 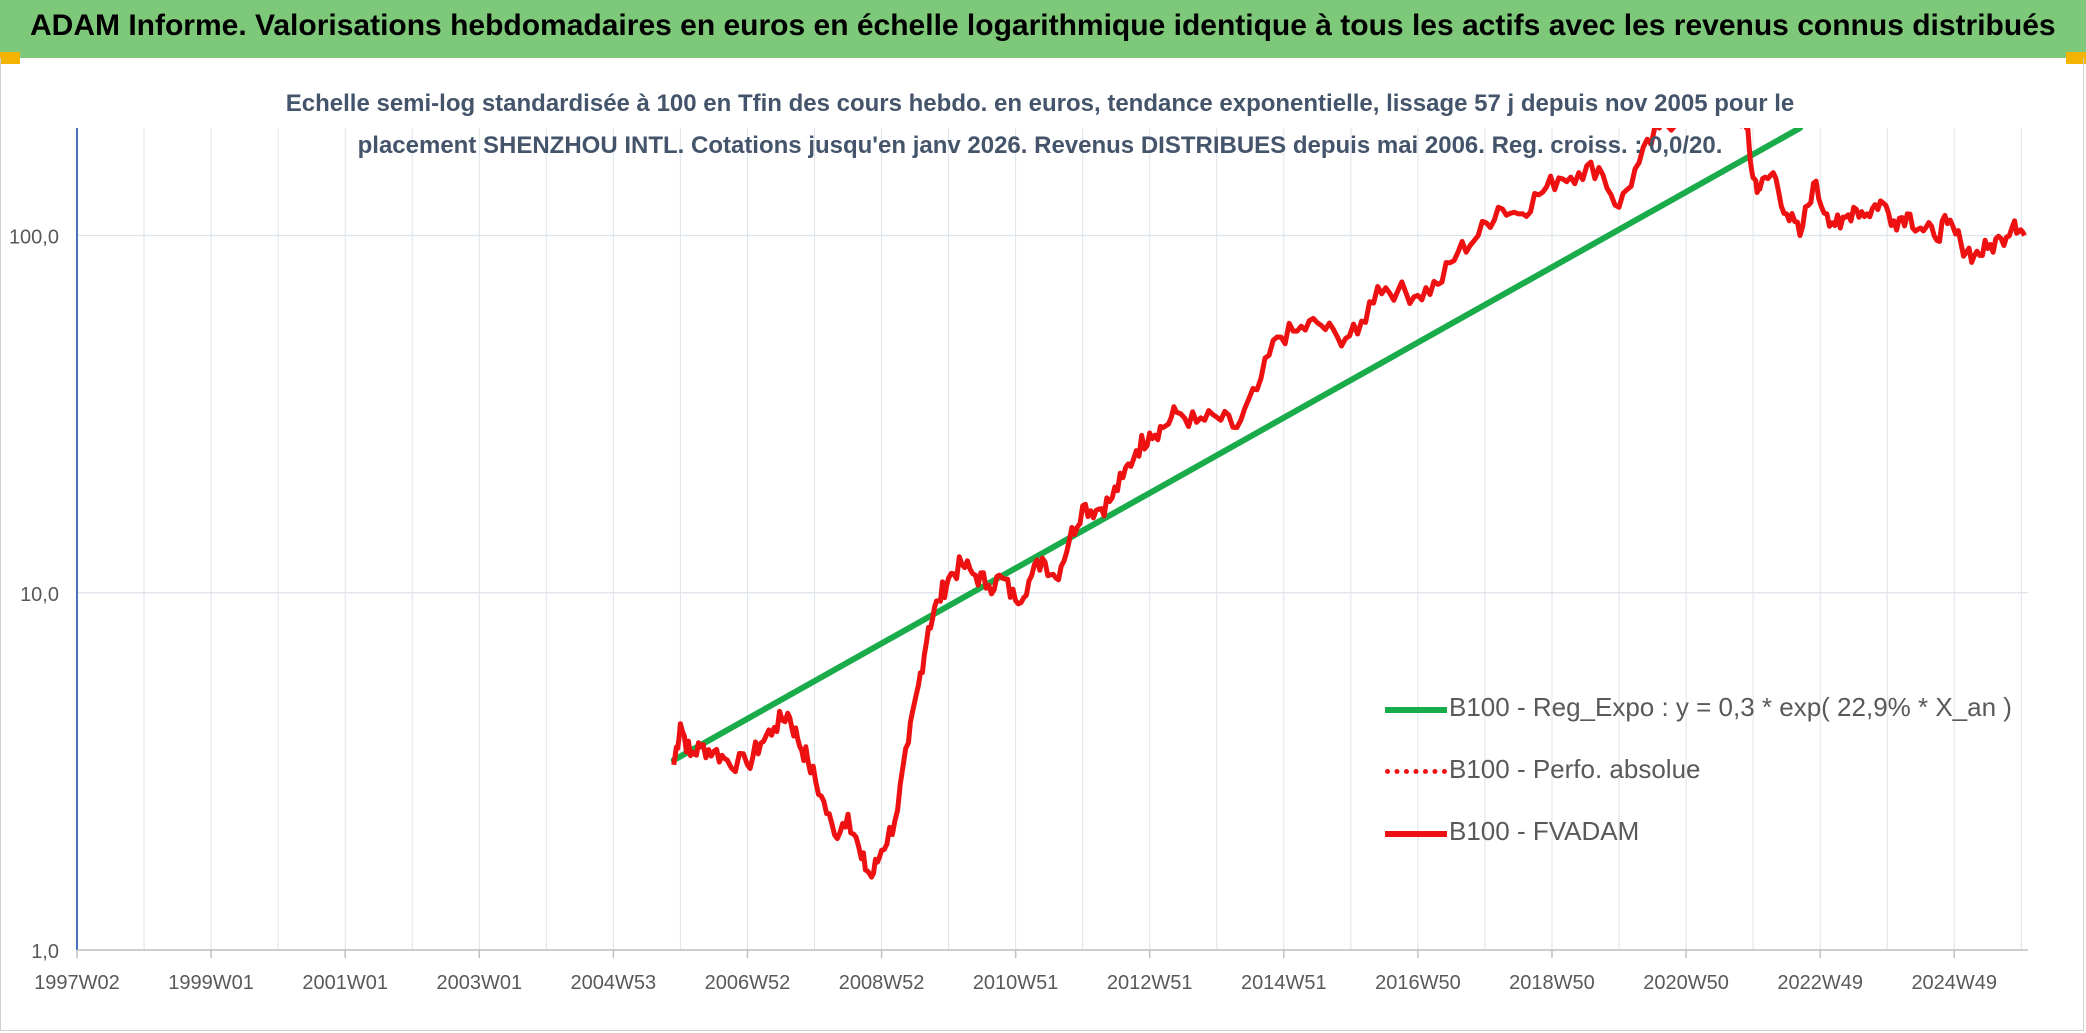 What do you see at coordinates (748, 983) in the screenshot?
I see `x-tick-label: 2006W52` at bounding box center [748, 983].